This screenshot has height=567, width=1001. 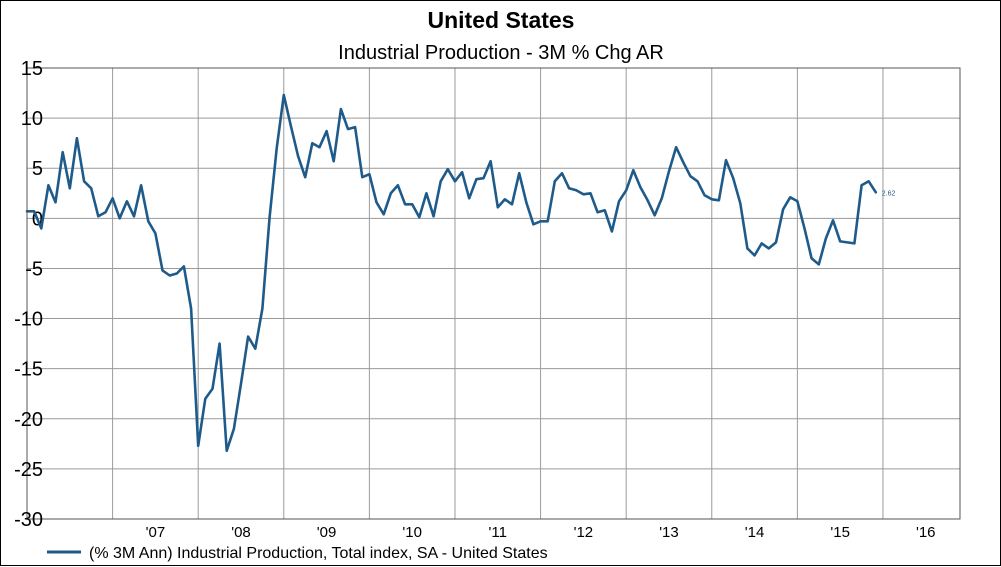 I want to click on x-axis: '07 '08 '09 '10 '11 '12 '13 '14 '15 '16, so click(x=541, y=532).